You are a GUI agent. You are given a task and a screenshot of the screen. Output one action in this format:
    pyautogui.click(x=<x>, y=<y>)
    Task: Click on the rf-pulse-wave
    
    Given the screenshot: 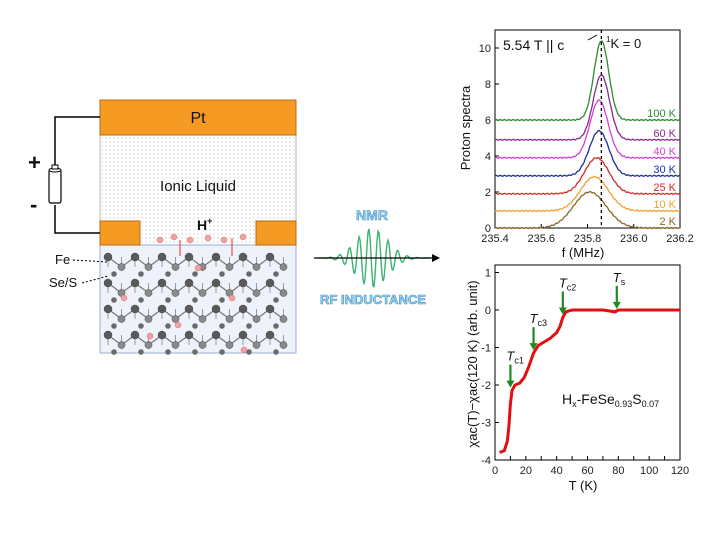 What is the action you would take?
    pyautogui.click(x=373, y=258)
    